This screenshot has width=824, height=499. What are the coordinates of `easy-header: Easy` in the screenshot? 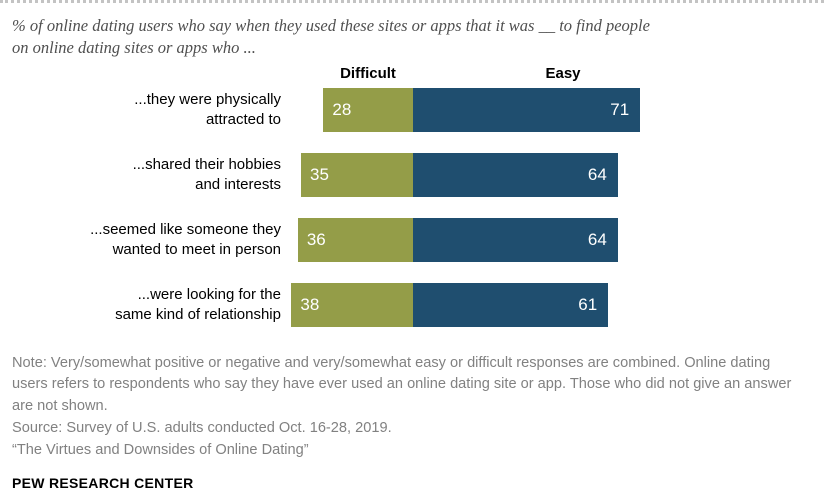 It's located at (563, 73).